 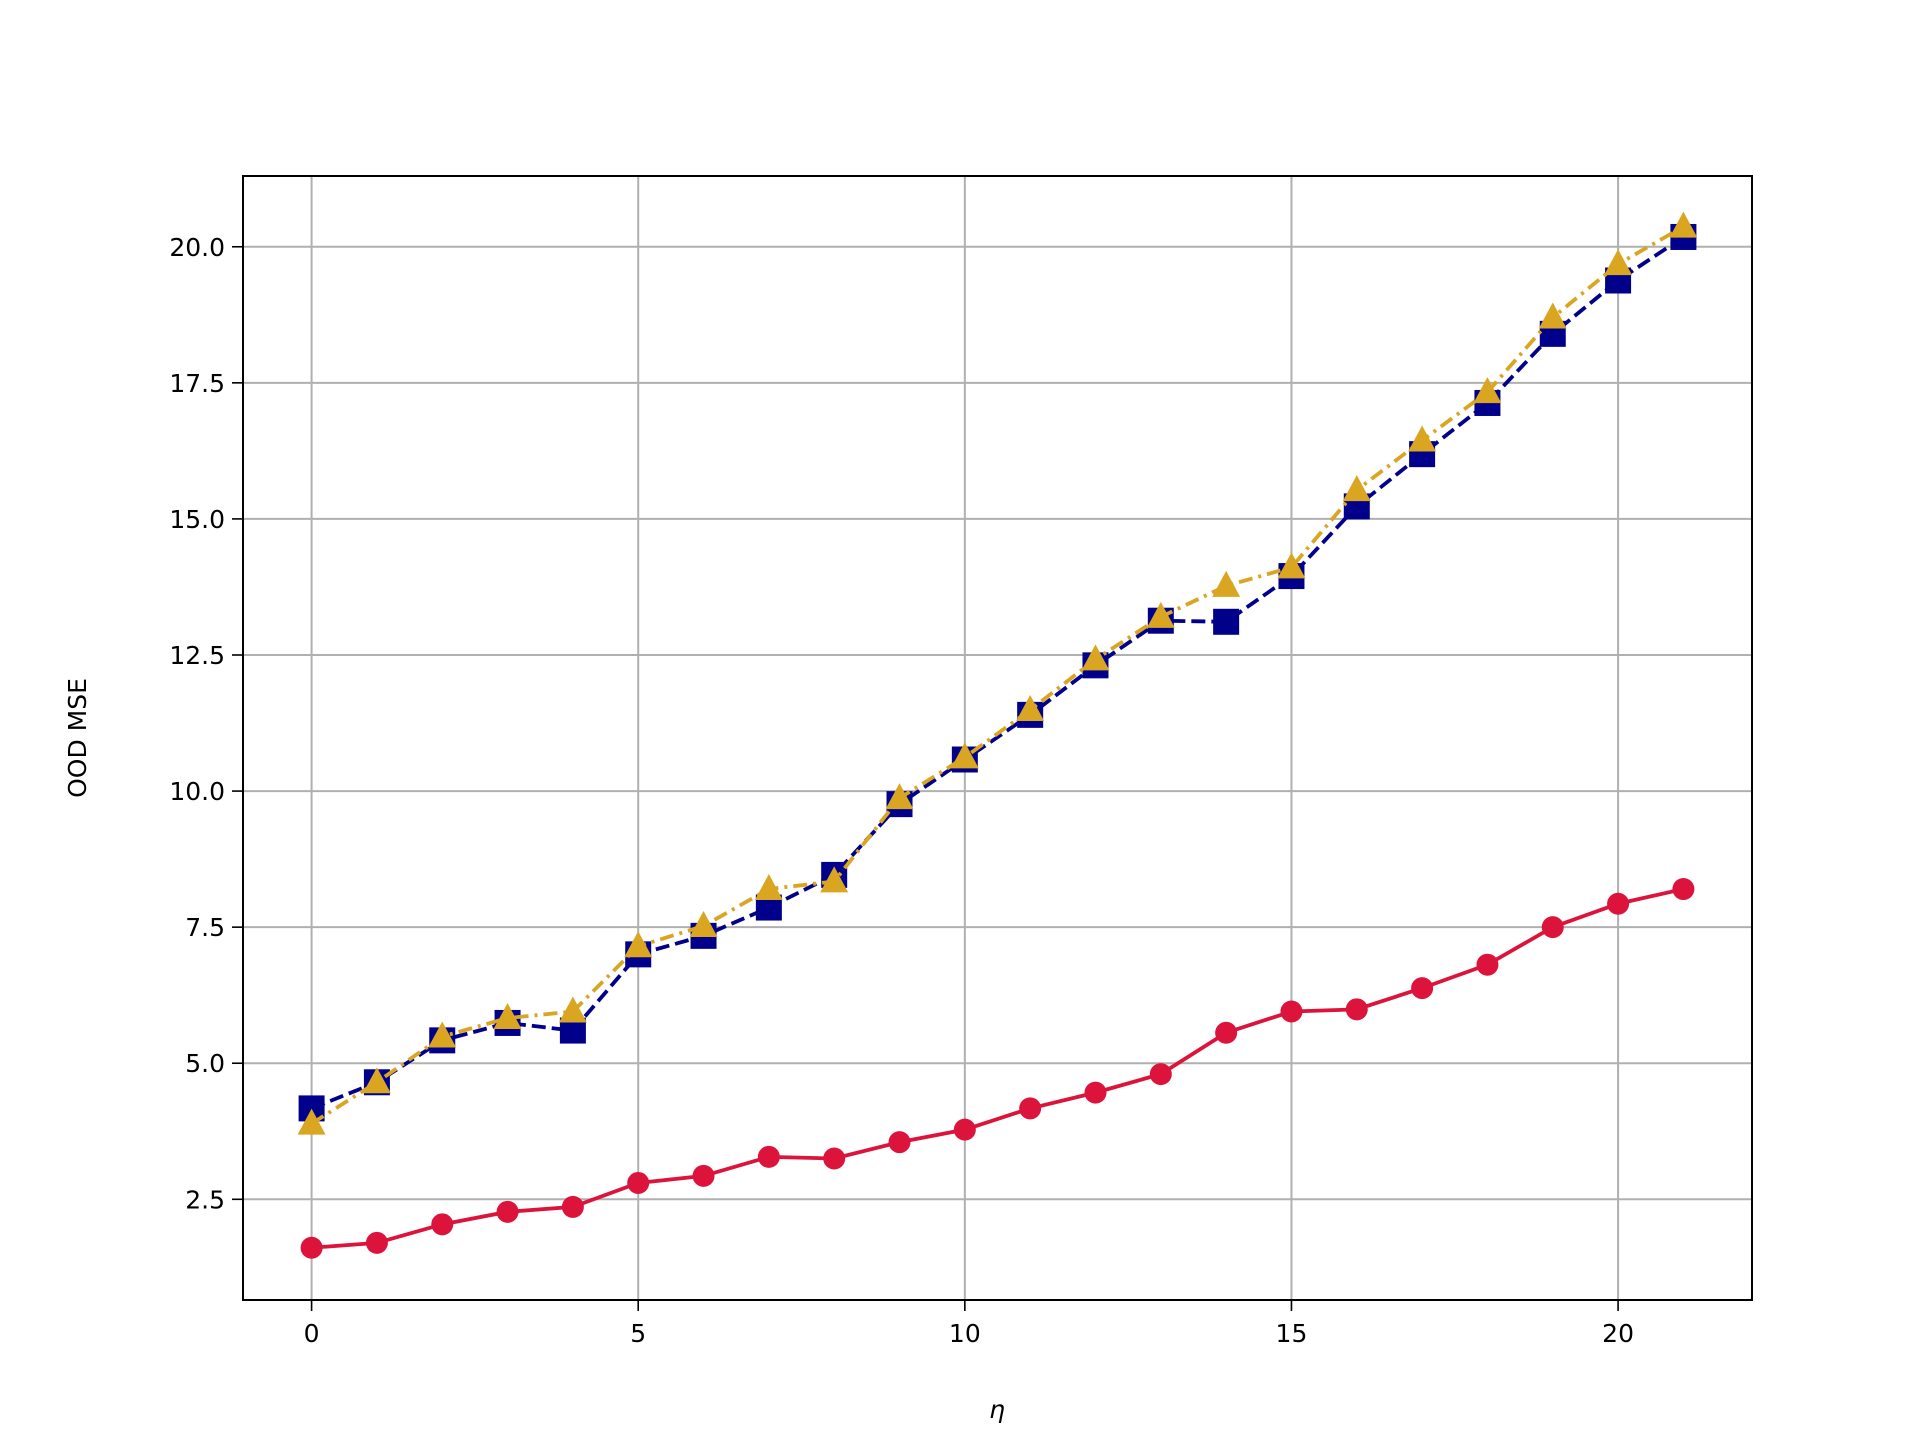 What do you see at coordinates (205, 927) in the screenshot?
I see `y-tick-label: 7.5` at bounding box center [205, 927].